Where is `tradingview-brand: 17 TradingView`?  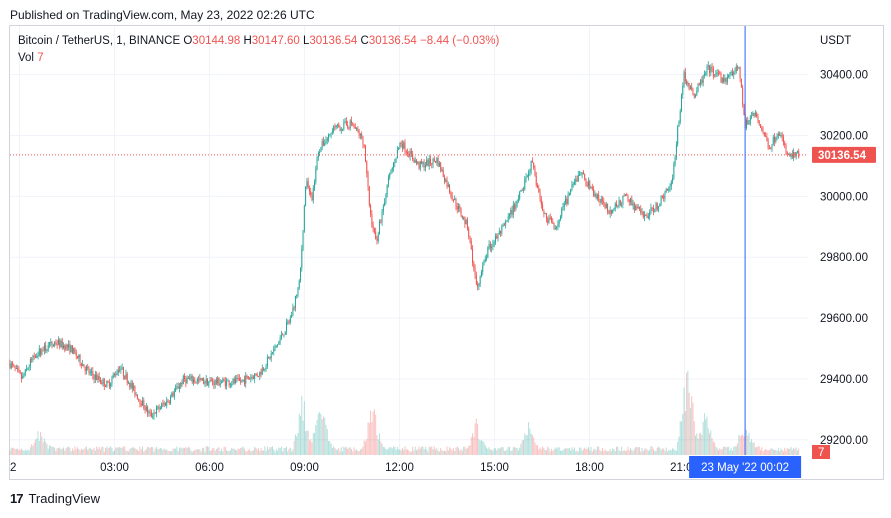 tradingview-brand: 17 TradingView is located at coordinates (55, 498).